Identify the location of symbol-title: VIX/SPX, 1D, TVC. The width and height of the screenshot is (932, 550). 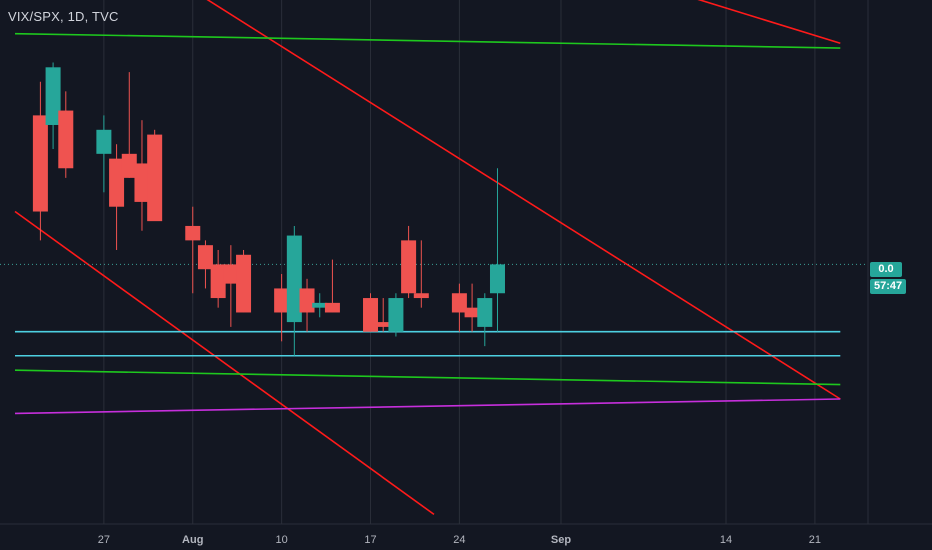
(63, 16).